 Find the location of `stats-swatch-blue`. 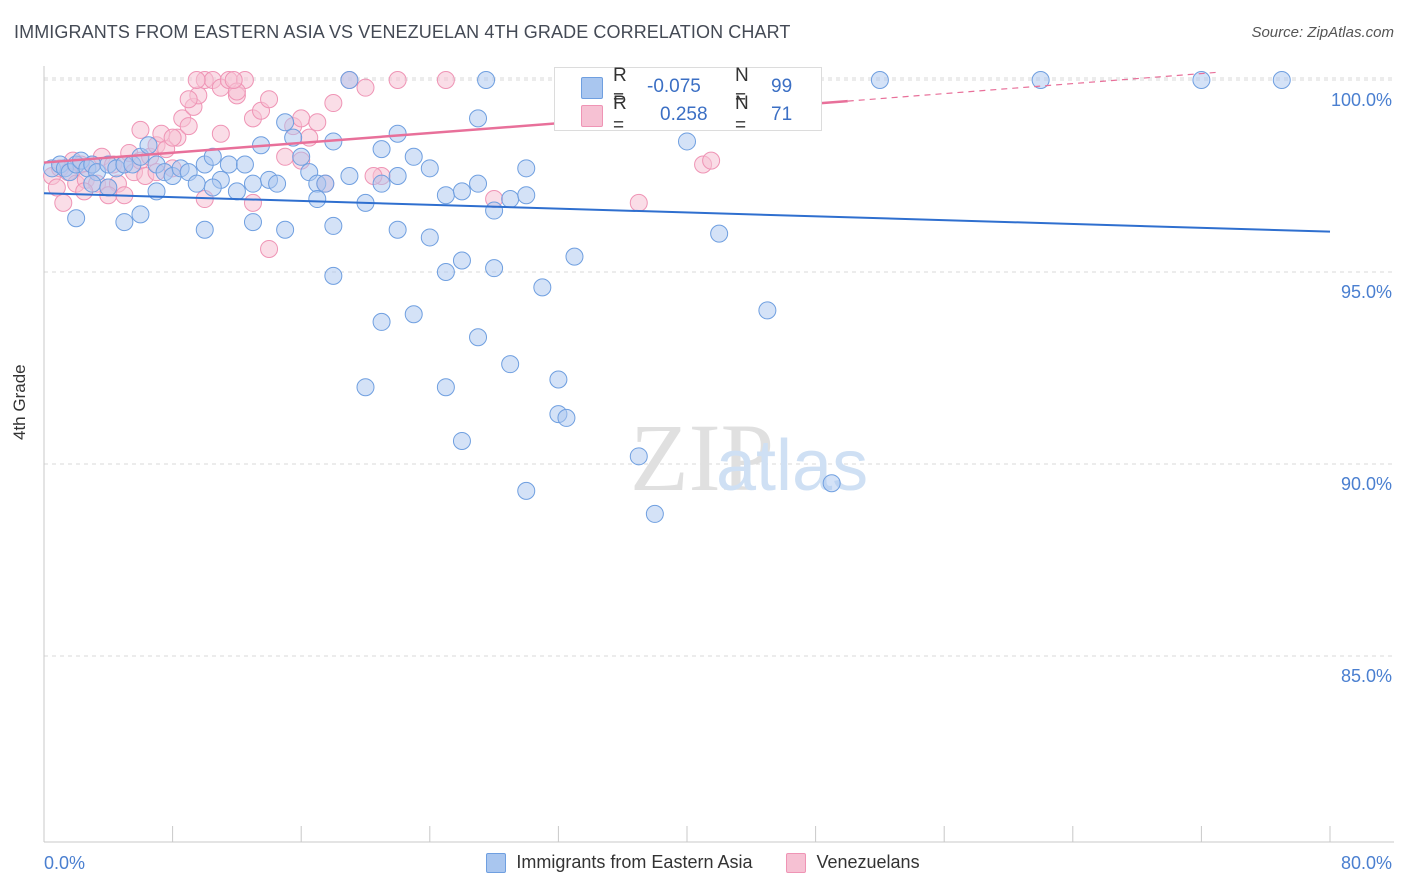

stats-swatch-blue is located at coordinates (592, 88).